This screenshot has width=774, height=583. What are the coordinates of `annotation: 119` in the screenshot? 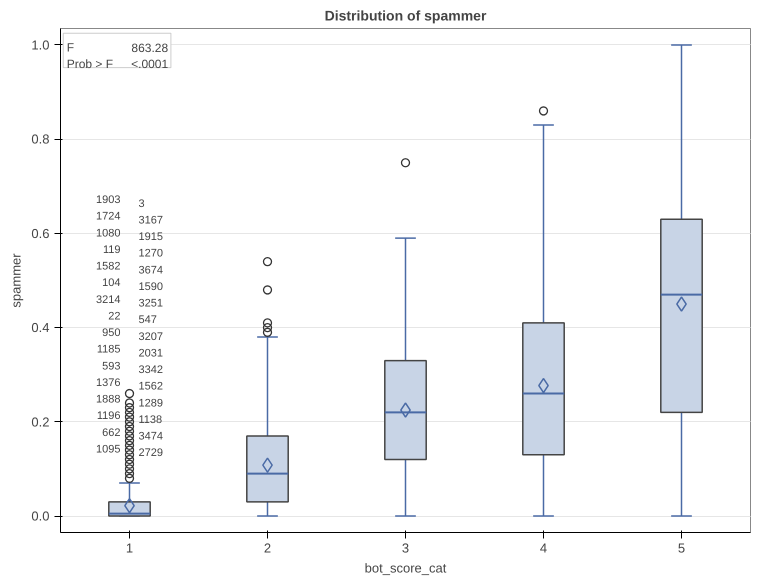 It's located at (111, 250).